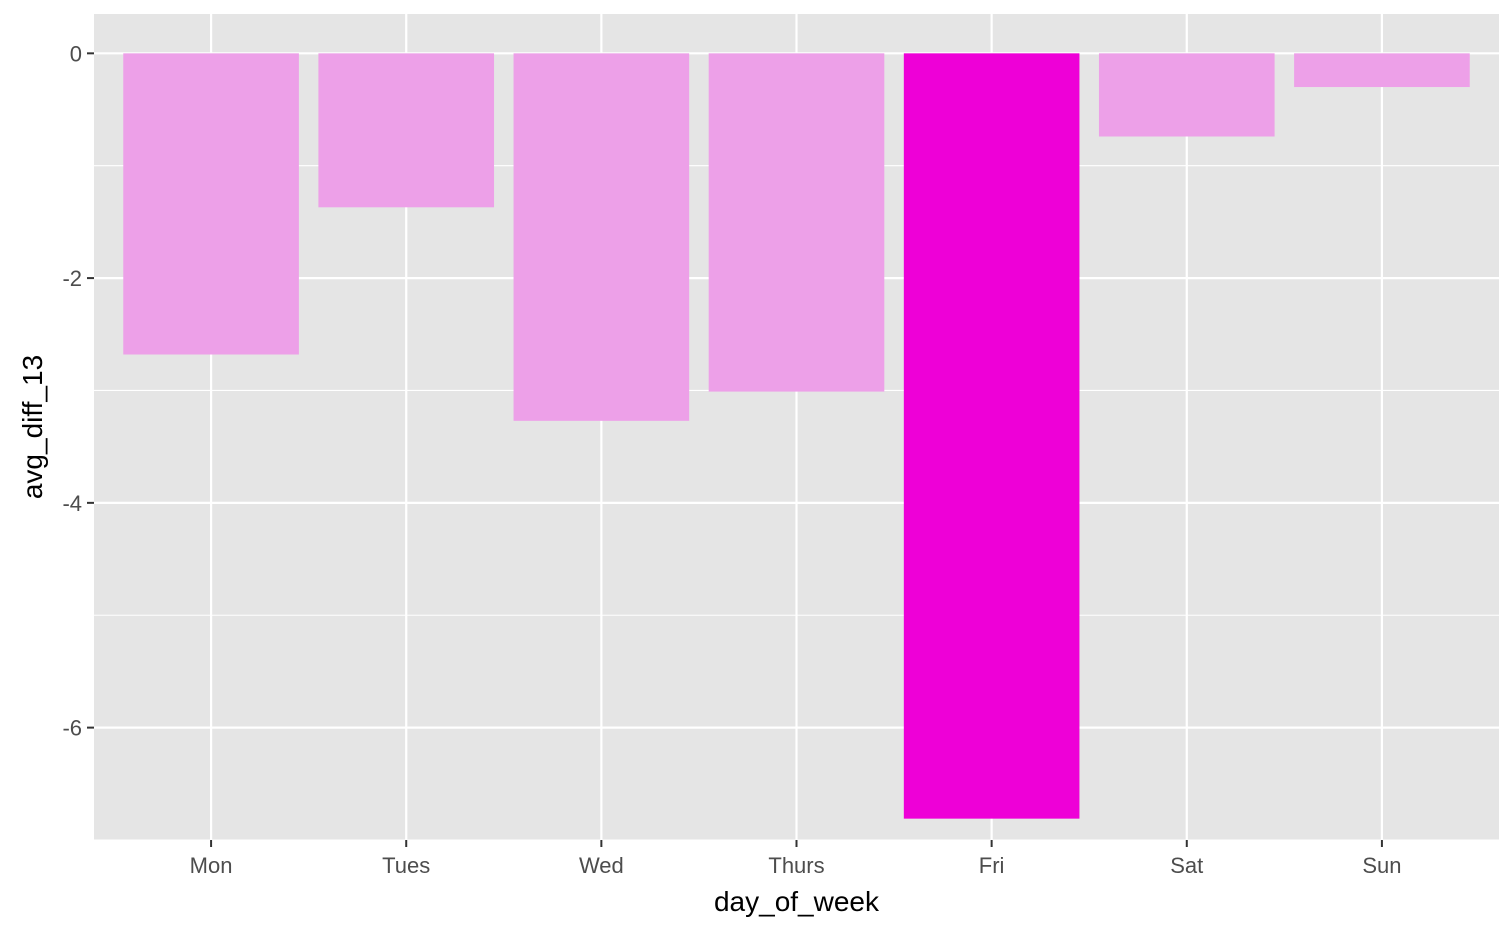 Image resolution: width=1512 pixels, height=934 pixels. What do you see at coordinates (1382, 70) in the screenshot?
I see `bar-sun` at bounding box center [1382, 70].